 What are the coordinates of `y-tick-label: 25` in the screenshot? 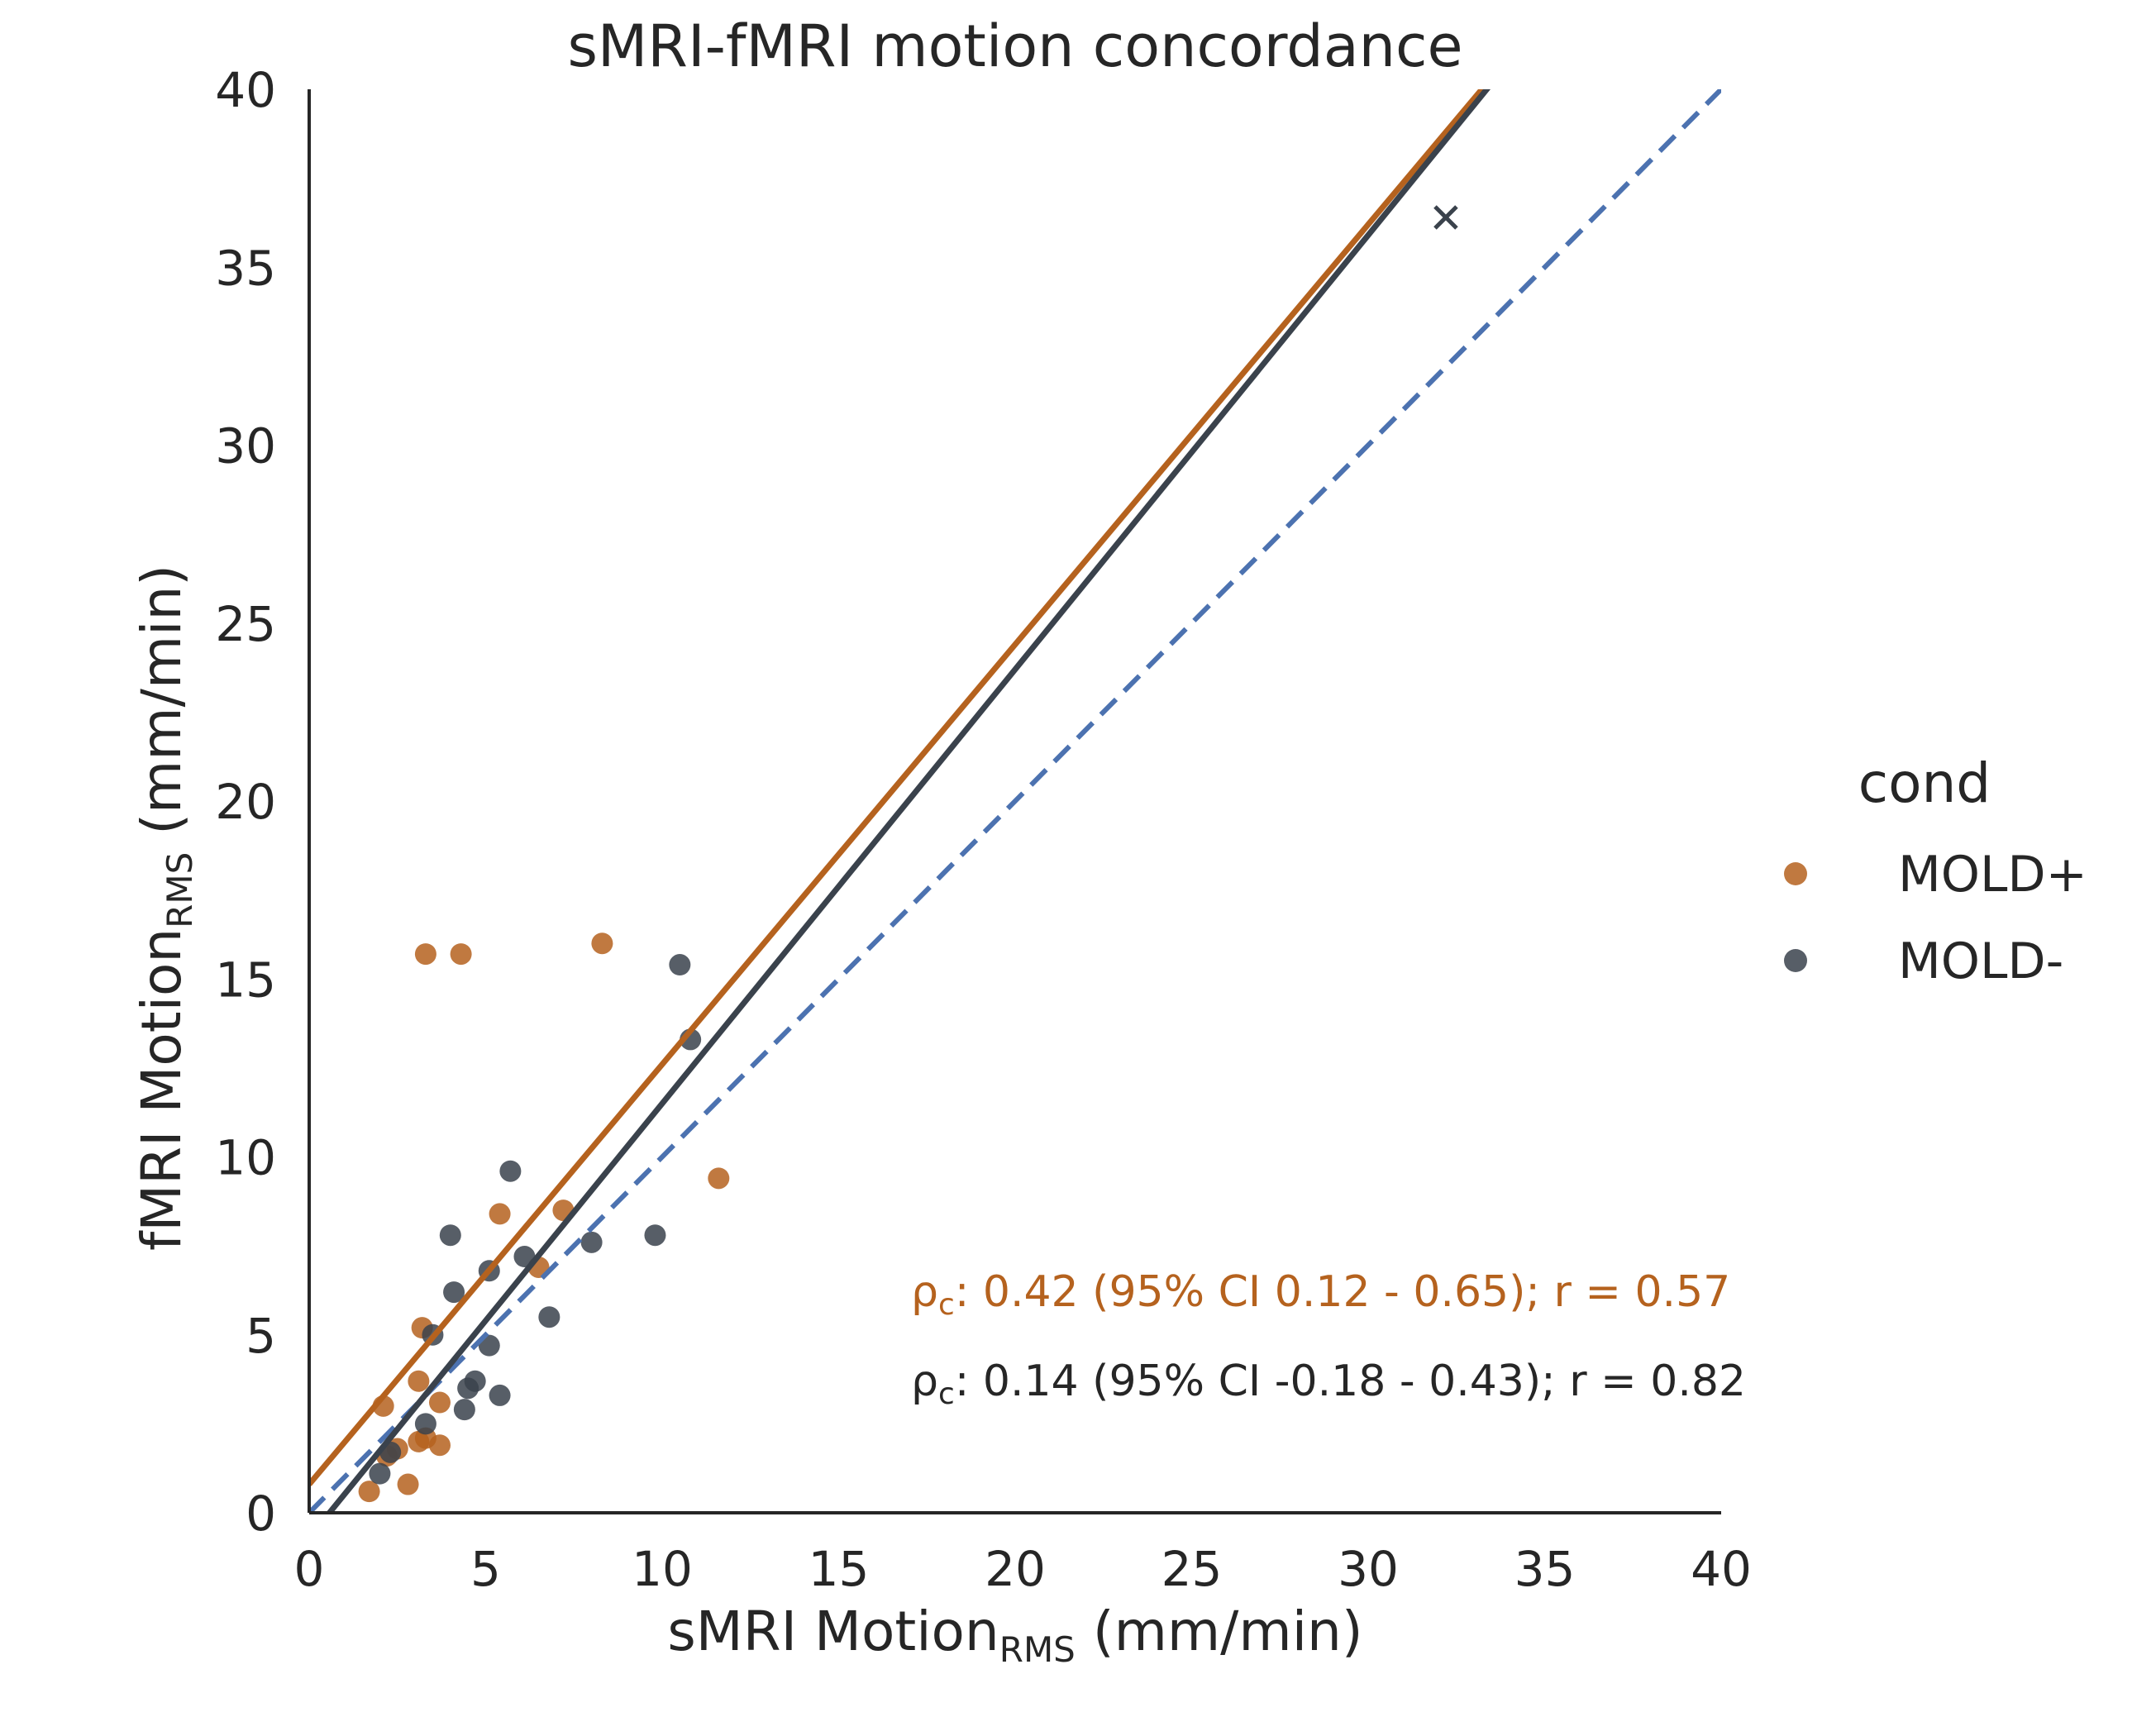 It's located at (245, 624).